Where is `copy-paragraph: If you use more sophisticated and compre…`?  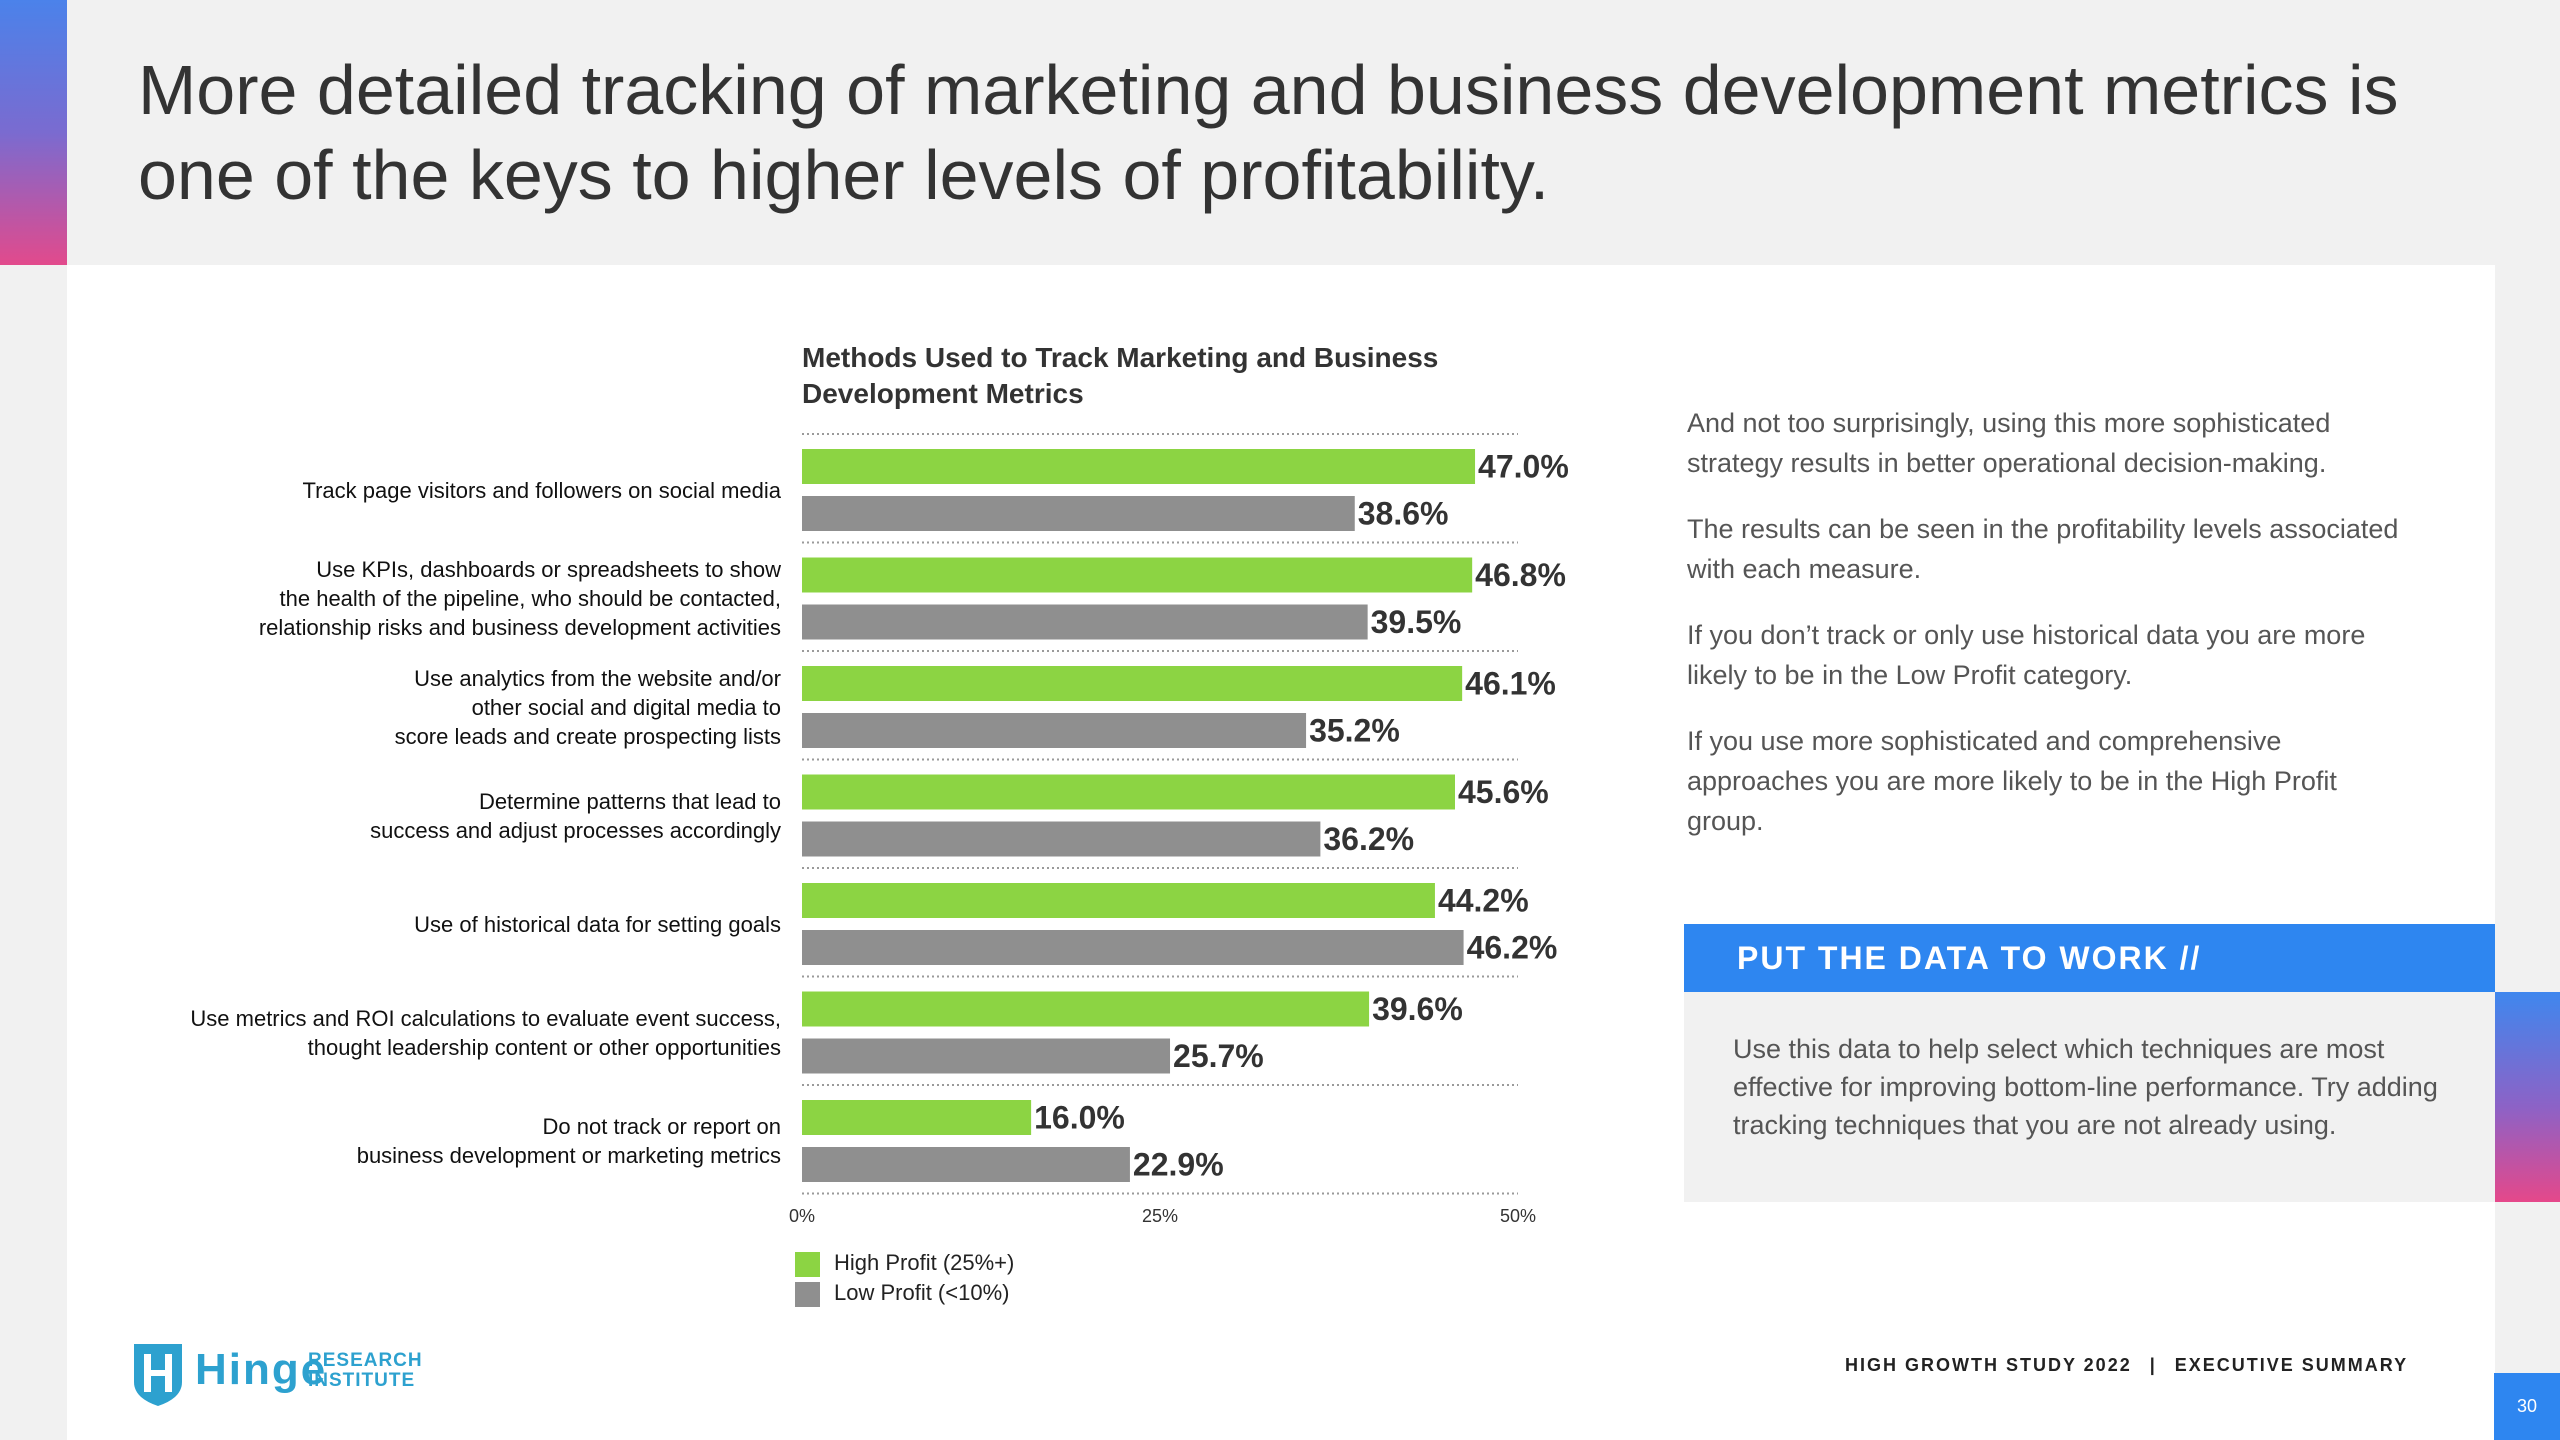
copy-paragraph: If you use more sophisticated and compre… is located at coordinates (2012, 781).